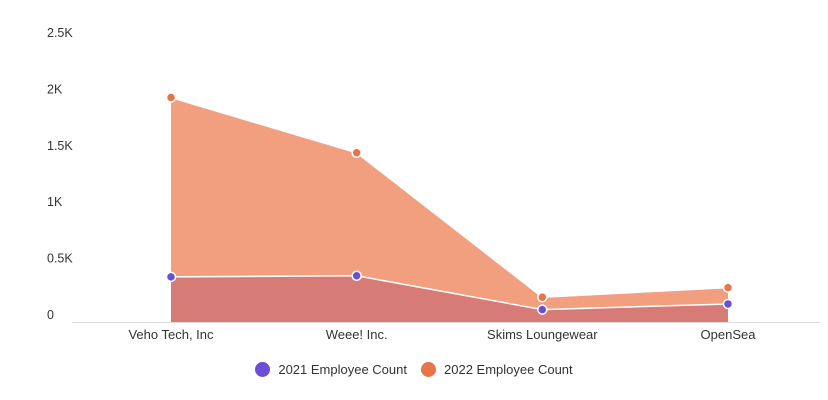  I want to click on x-tick-label: Veho Tech, Inc, so click(171, 334).